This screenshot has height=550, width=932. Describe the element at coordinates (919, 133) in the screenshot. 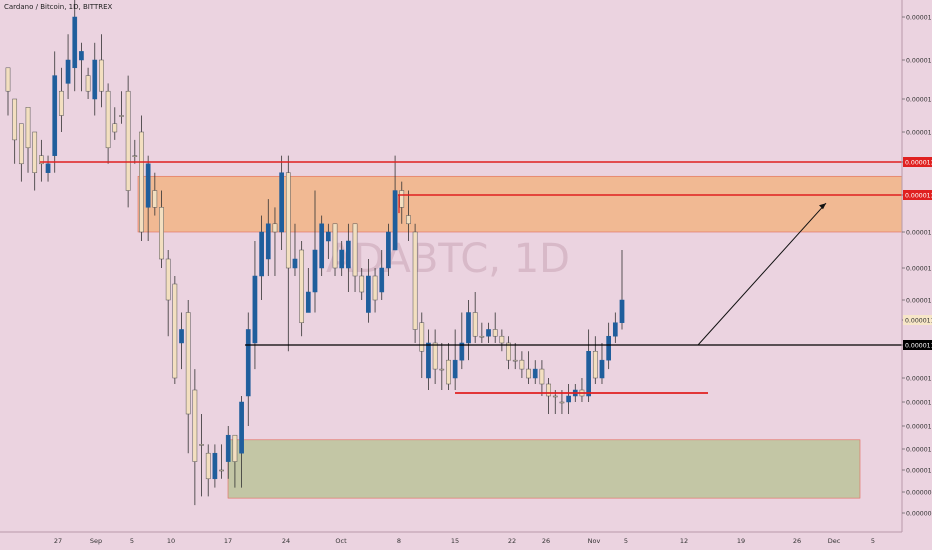

I see `y-tick-label: 0.00001410` at that location.